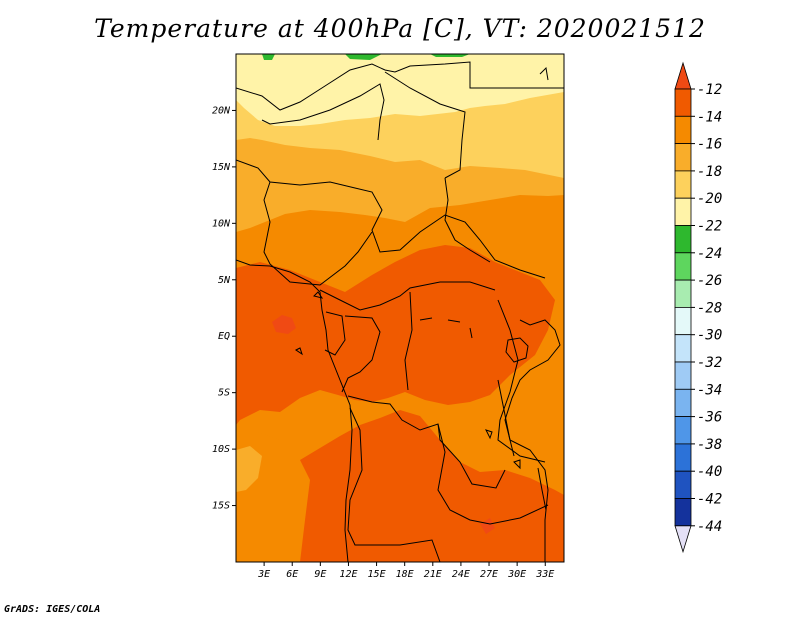  What do you see at coordinates (407, 296) in the screenshot?
I see `border-cameroon-car` at bounding box center [407, 296].